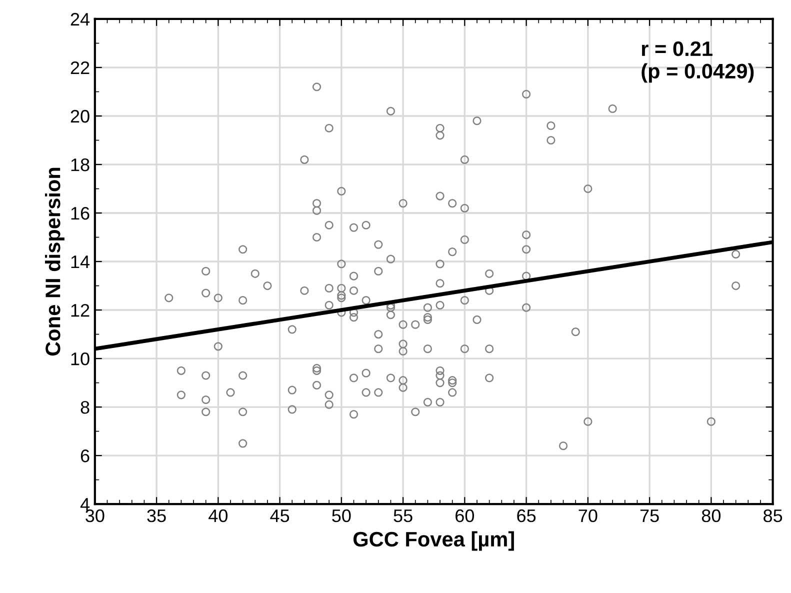 The width and height of the screenshot is (791, 593). I want to click on annotation: r = 0.21 (p = 0.0429), so click(698, 62).